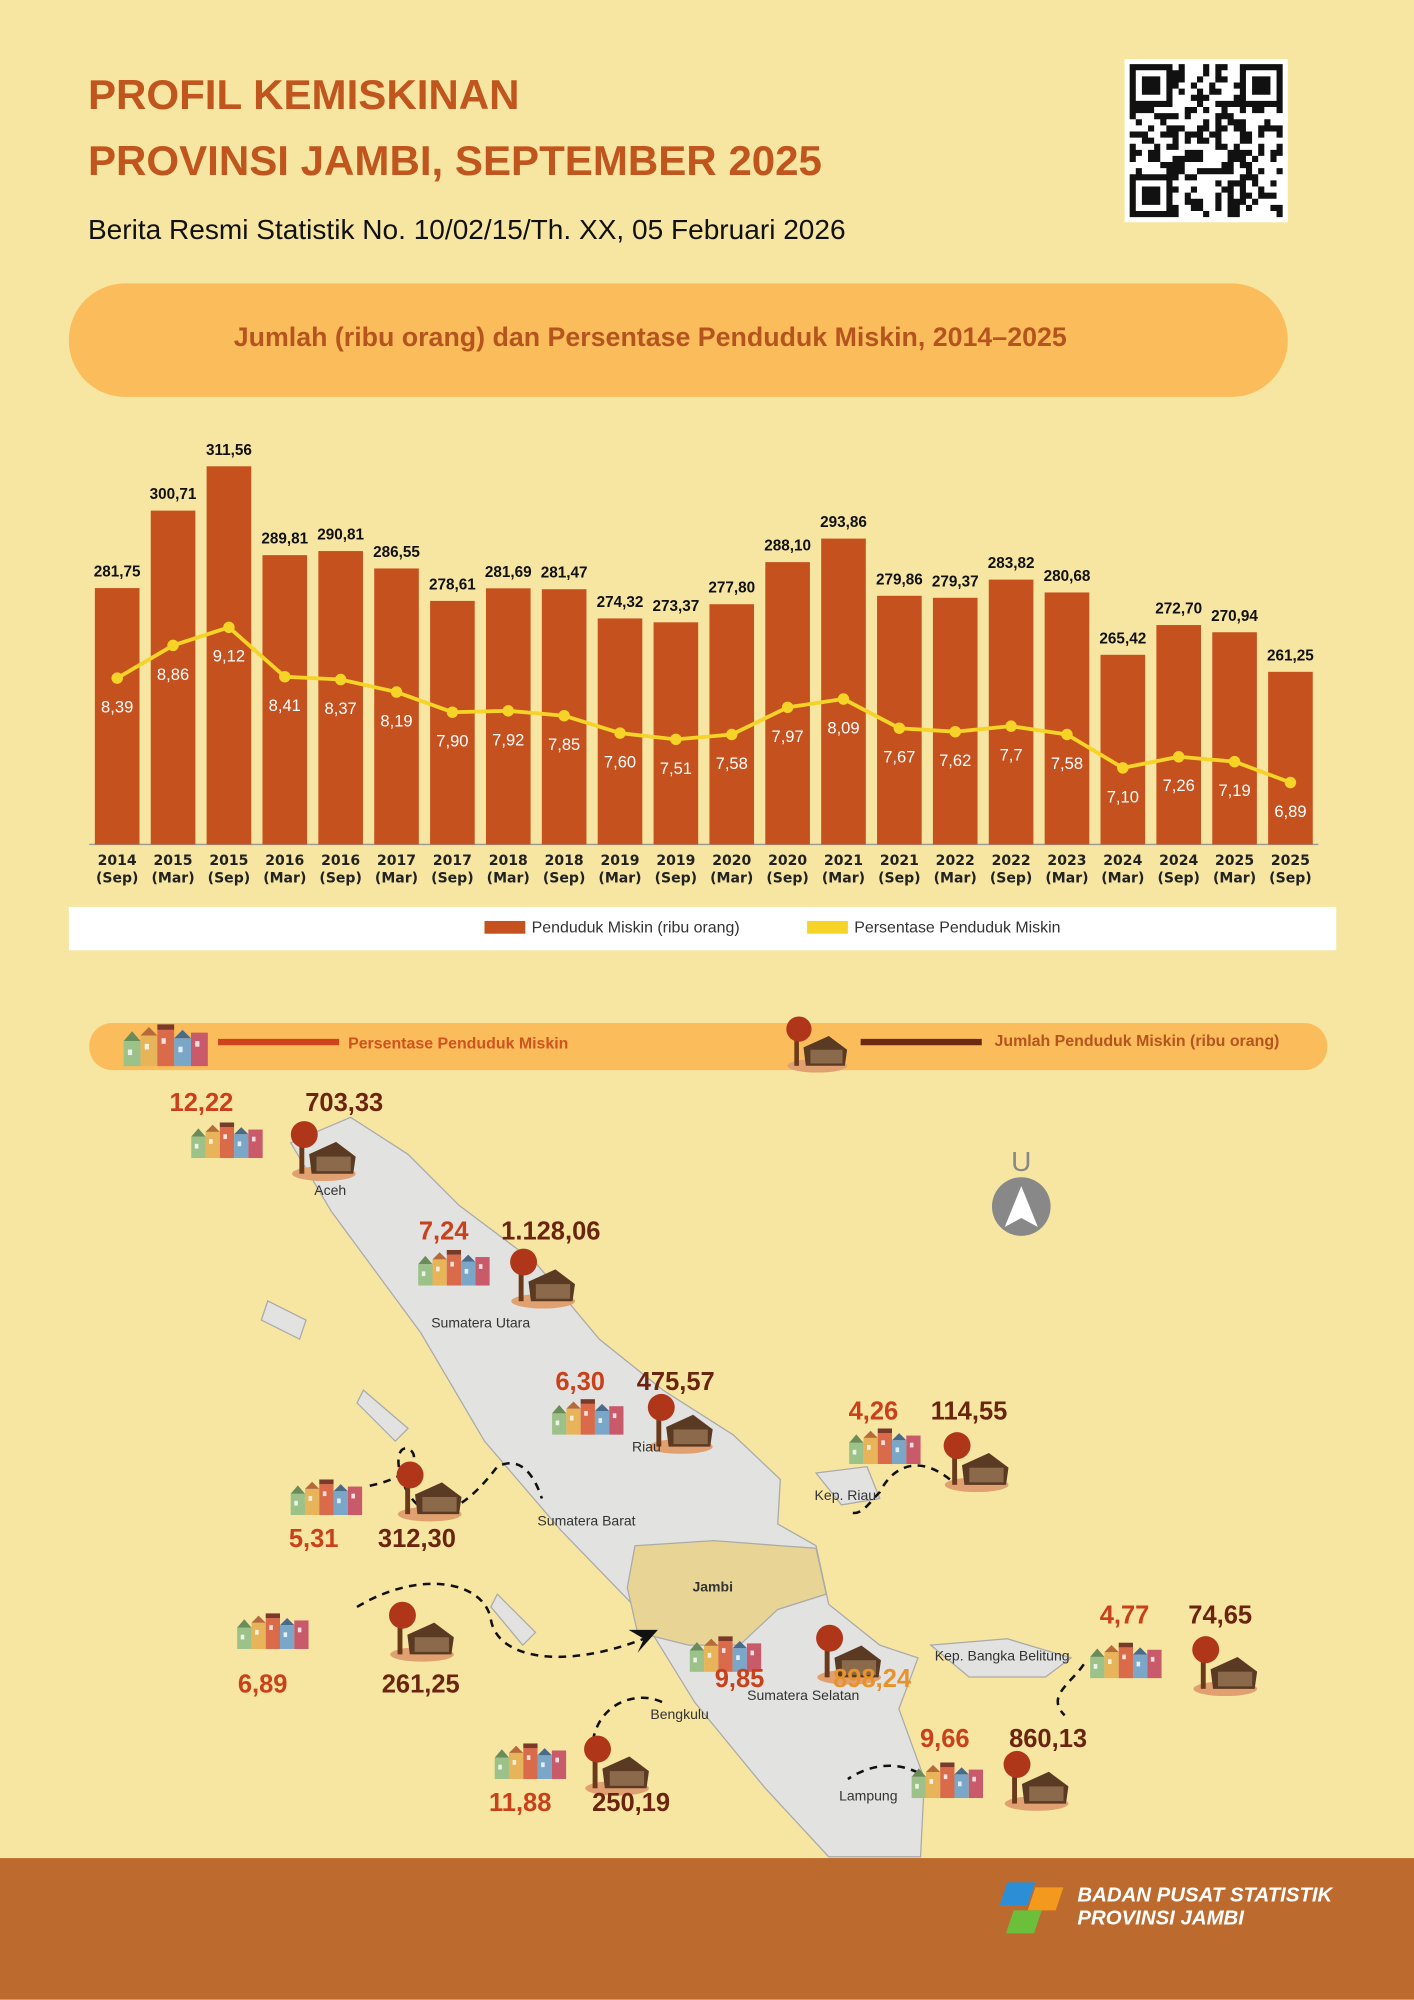  What do you see at coordinates (1011, 869) in the screenshot?
I see `x-tick-label: 2022 (Sep)` at bounding box center [1011, 869].